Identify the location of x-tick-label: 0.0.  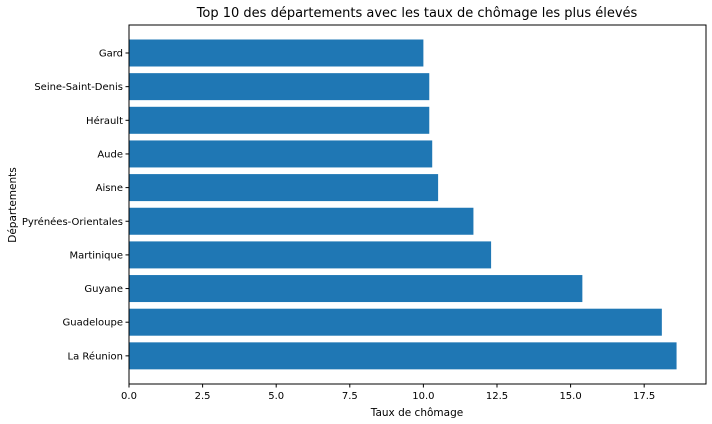
(129, 396).